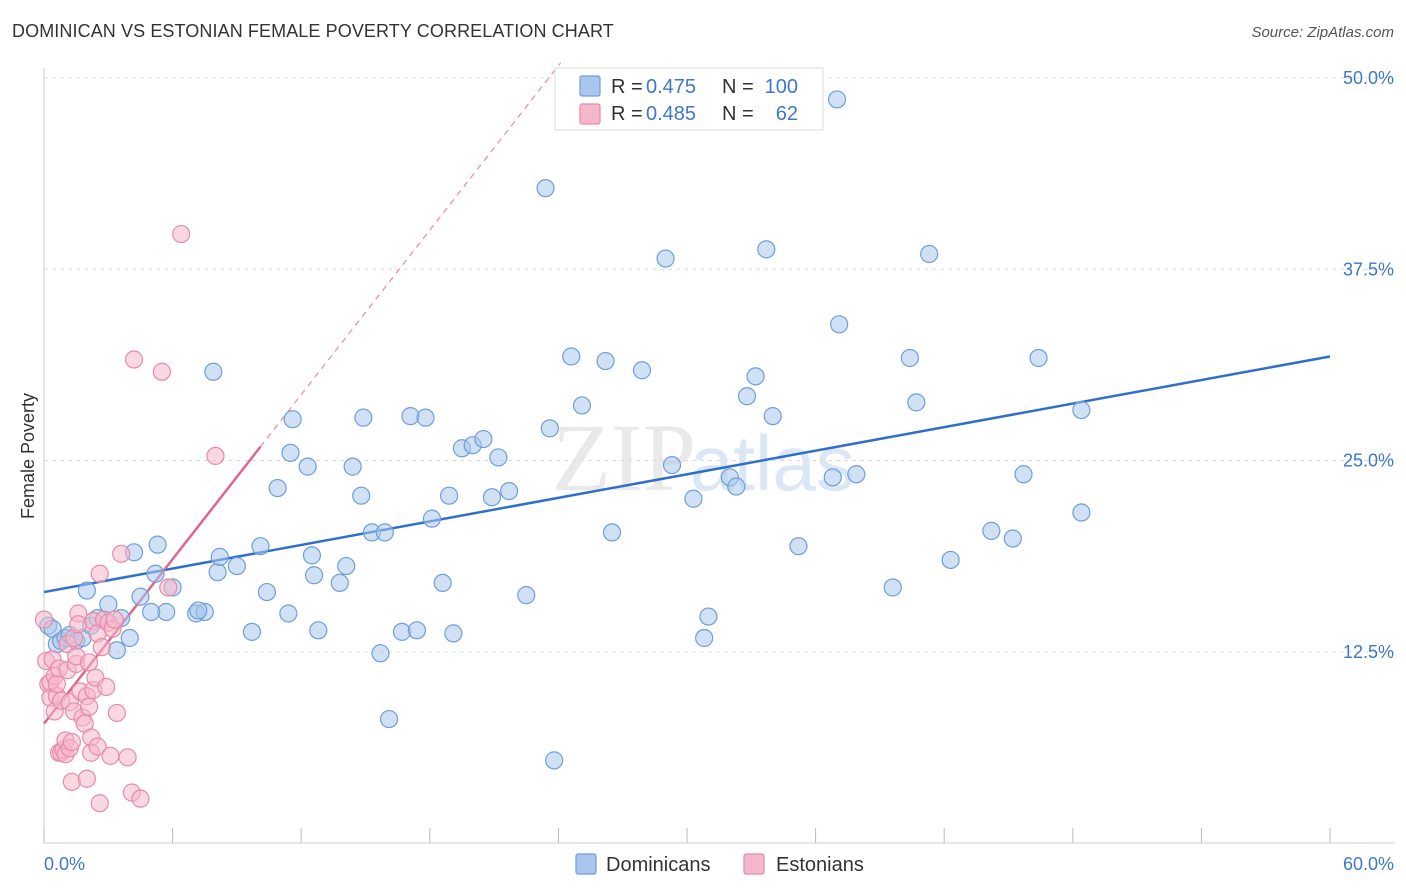 The image size is (1406, 892). What do you see at coordinates (658, 865) in the screenshot?
I see `bottom-legend-label-dominicans: Dominicans` at bounding box center [658, 865].